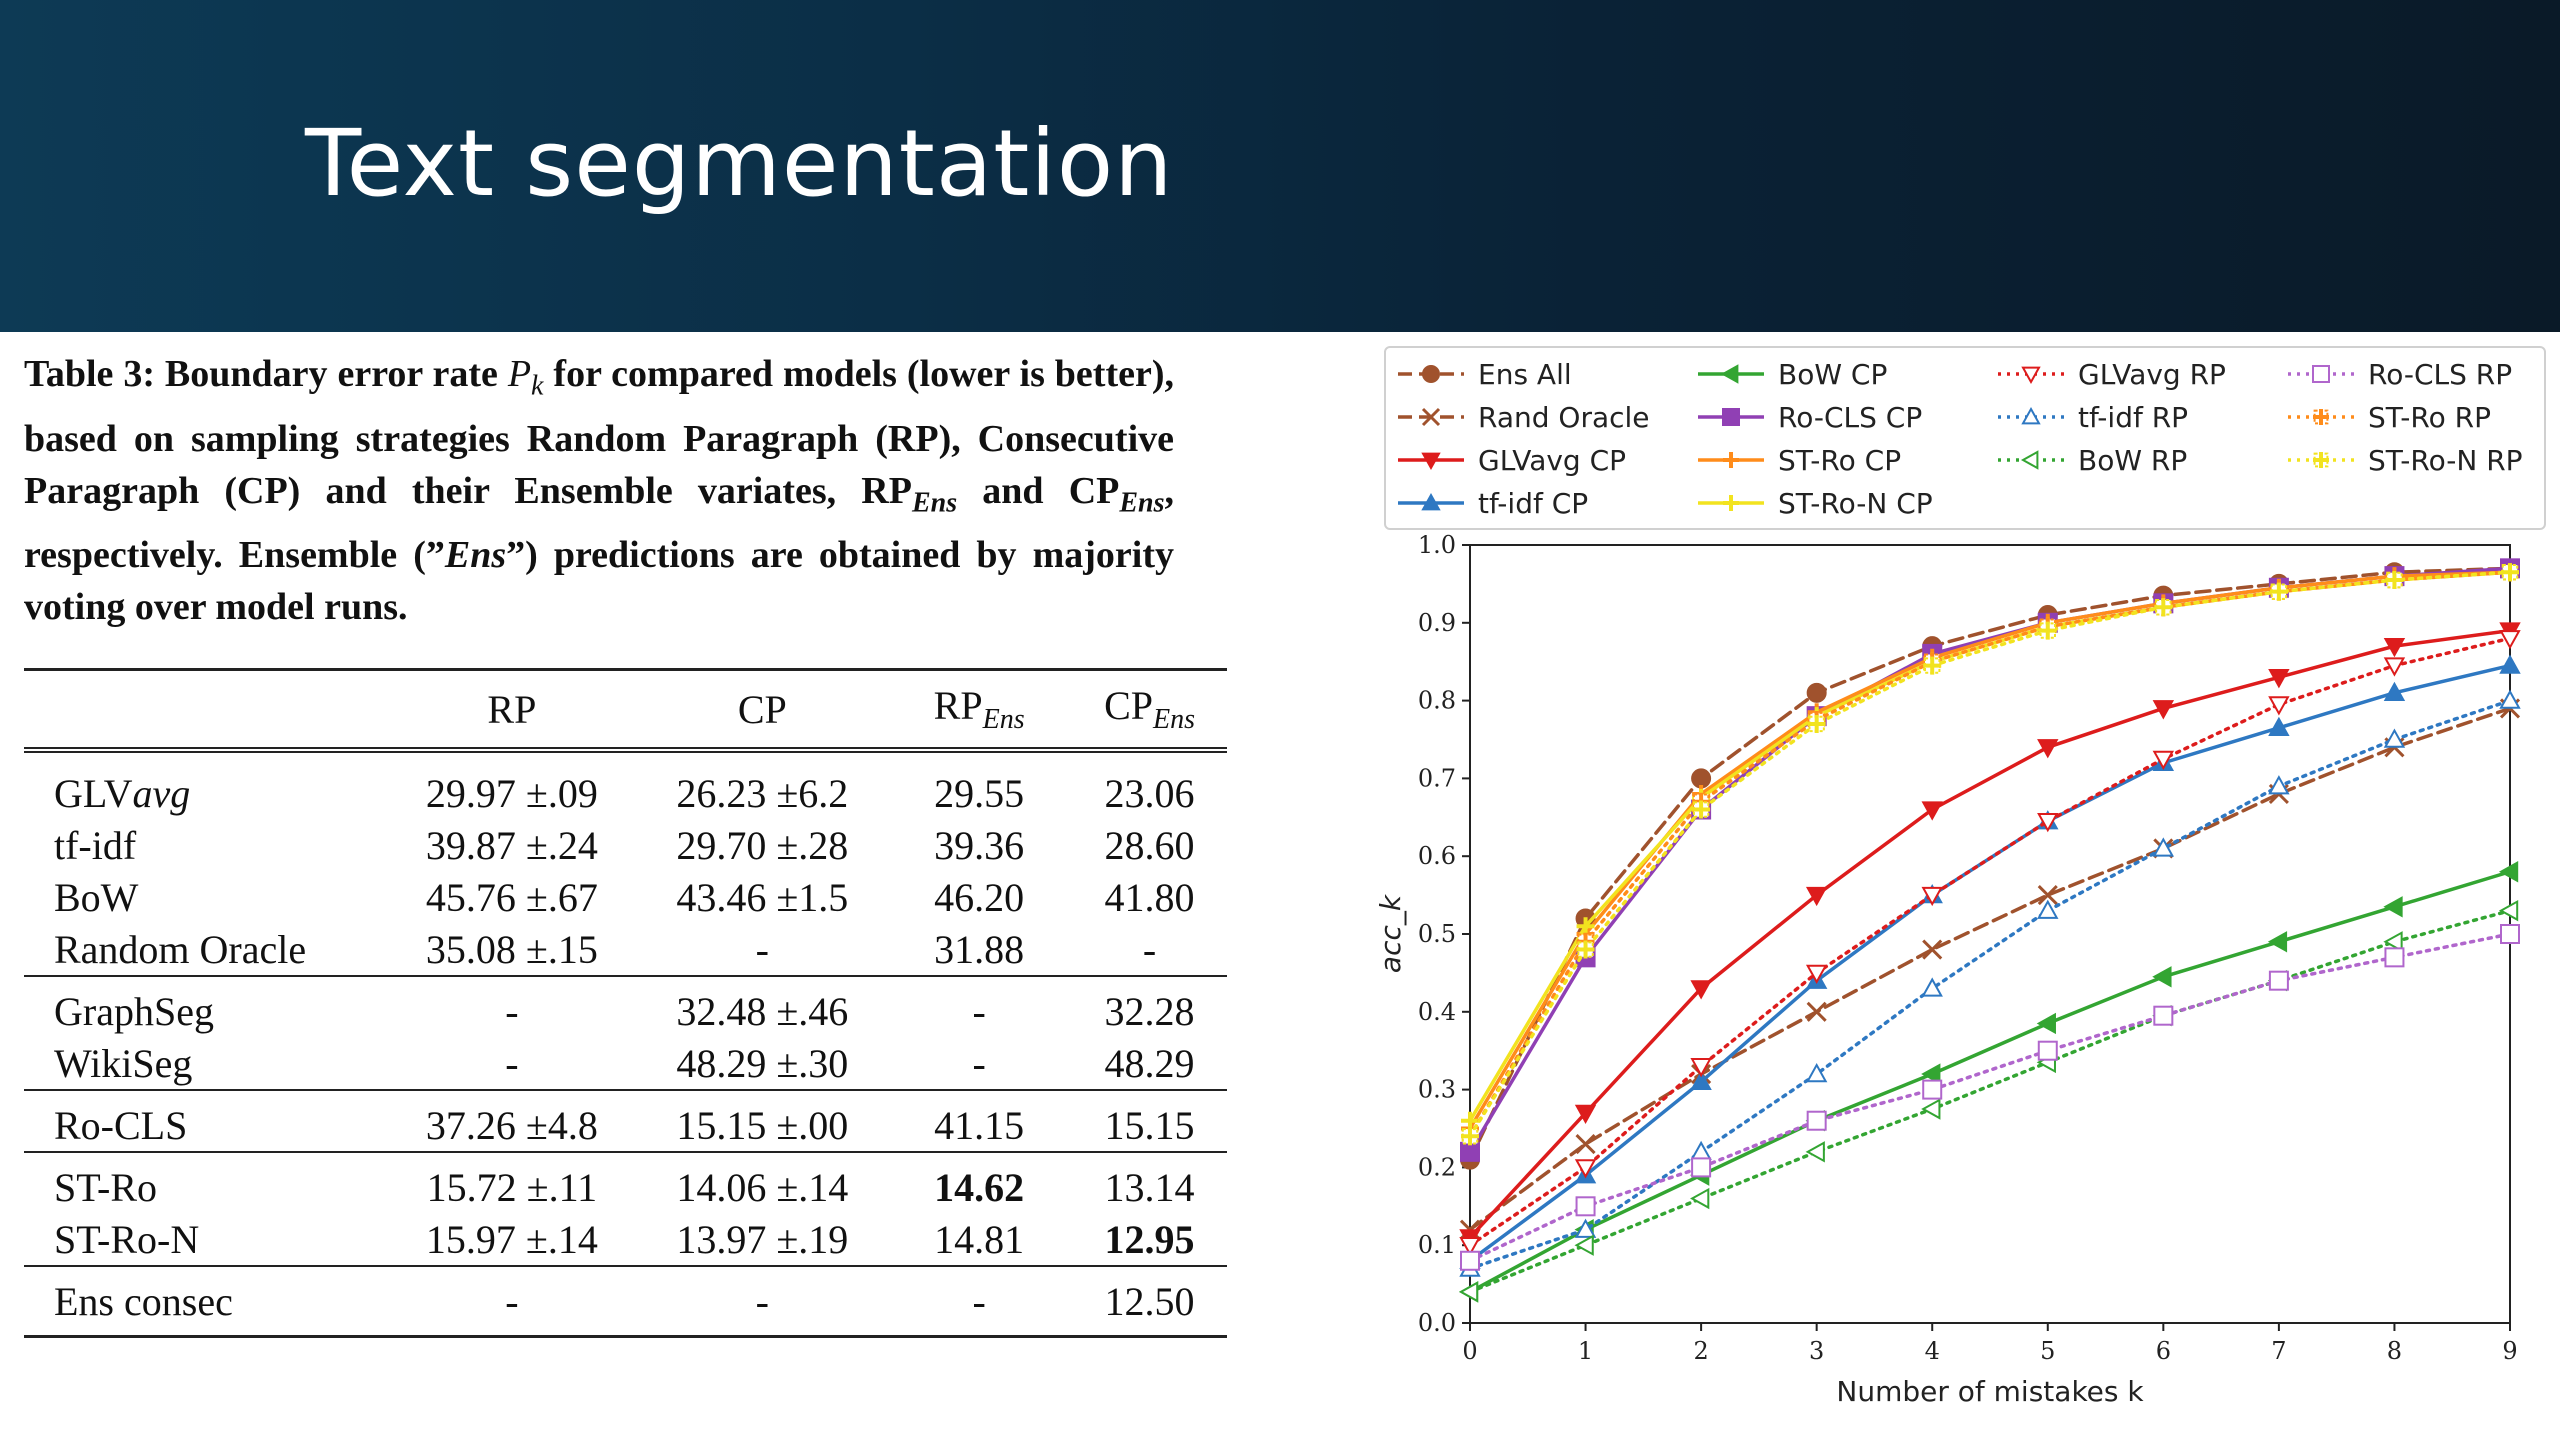 The height and width of the screenshot is (1440, 2560). I want to click on legend-item: Rand Oracle, so click(1523, 417).